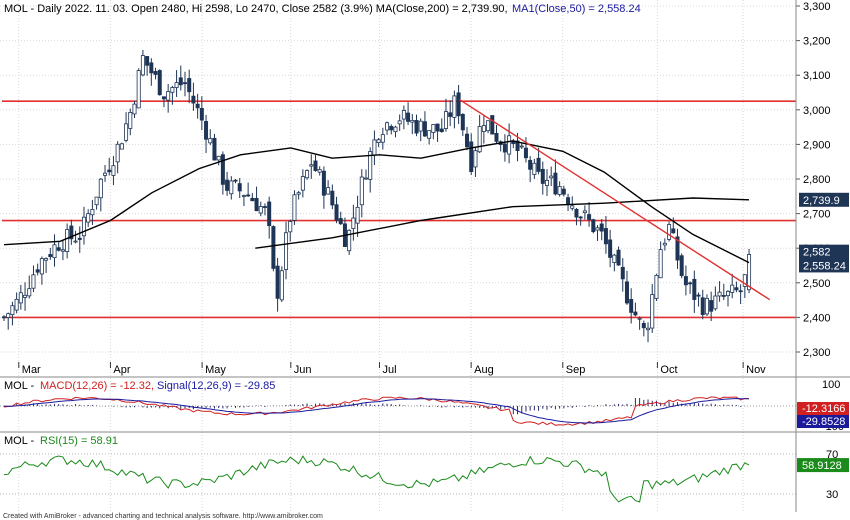  I want to click on rsi-y-label: 70, so click(832, 455).